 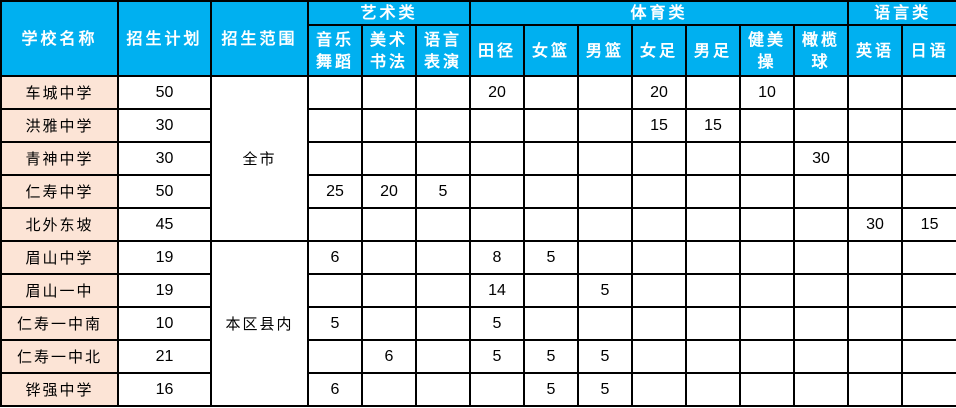 What do you see at coordinates (659, 13) in the screenshot?
I see `header-group-sports: 体育类` at bounding box center [659, 13].